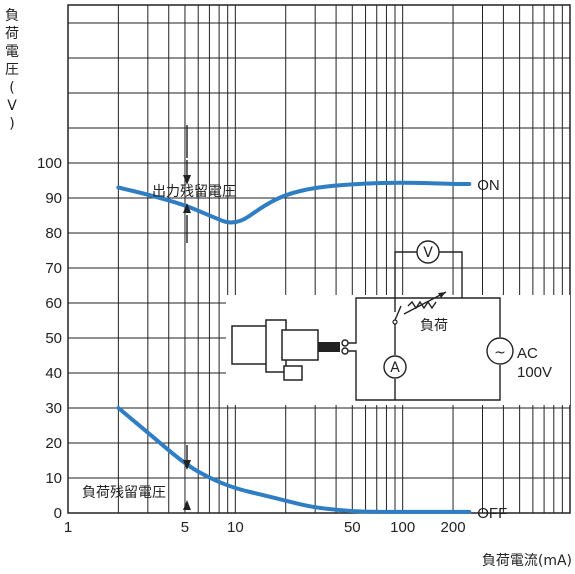  I want to click on voltmeter-icon, so click(428, 252).